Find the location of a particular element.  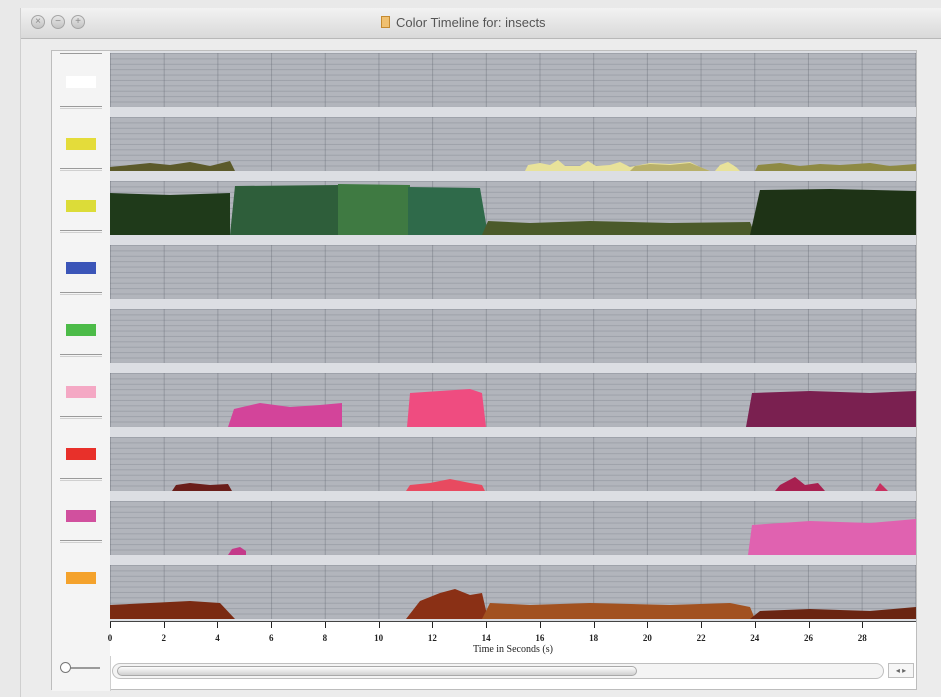

track-magenta is located at coordinates (513, 528).